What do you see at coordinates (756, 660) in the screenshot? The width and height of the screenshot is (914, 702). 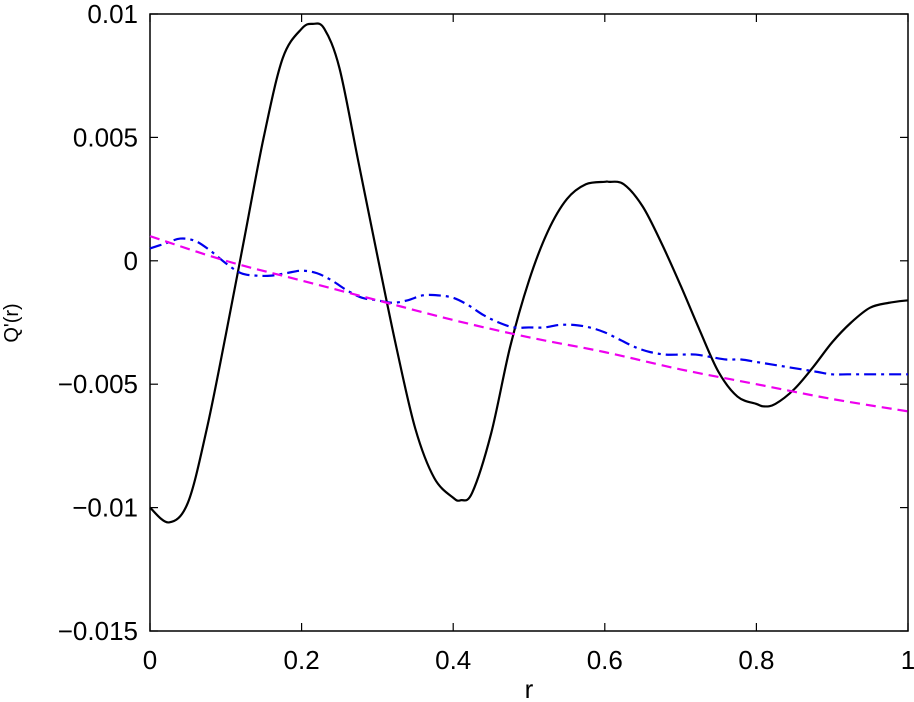 I see `x-tick-label: 0.8` at bounding box center [756, 660].